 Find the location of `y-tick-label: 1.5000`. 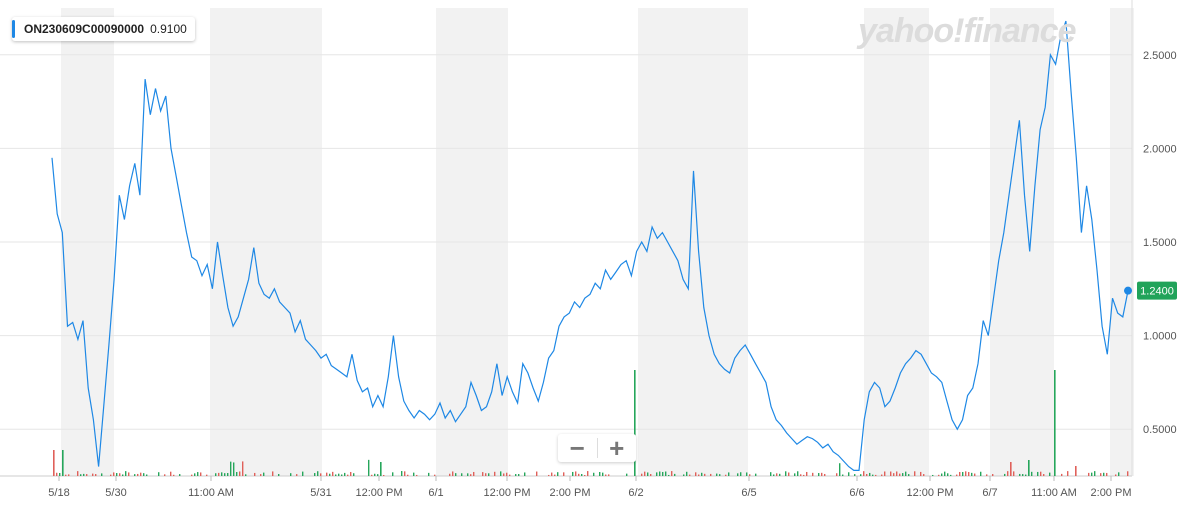

y-tick-label: 1.5000 is located at coordinates (1160, 243).